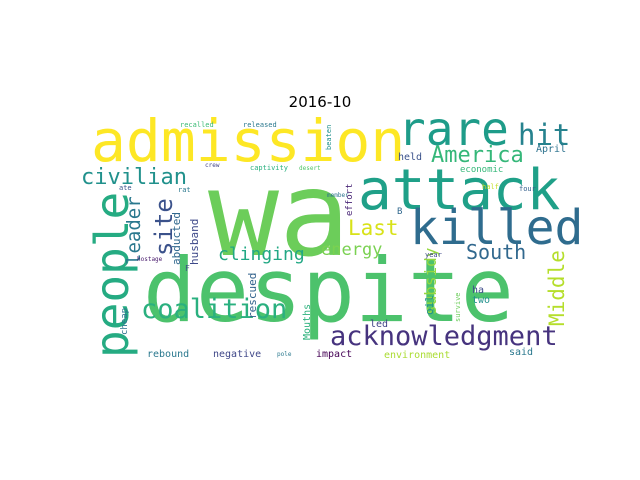  What do you see at coordinates (176, 238) in the screenshot?
I see `word-abducted: abducted` at bounding box center [176, 238].